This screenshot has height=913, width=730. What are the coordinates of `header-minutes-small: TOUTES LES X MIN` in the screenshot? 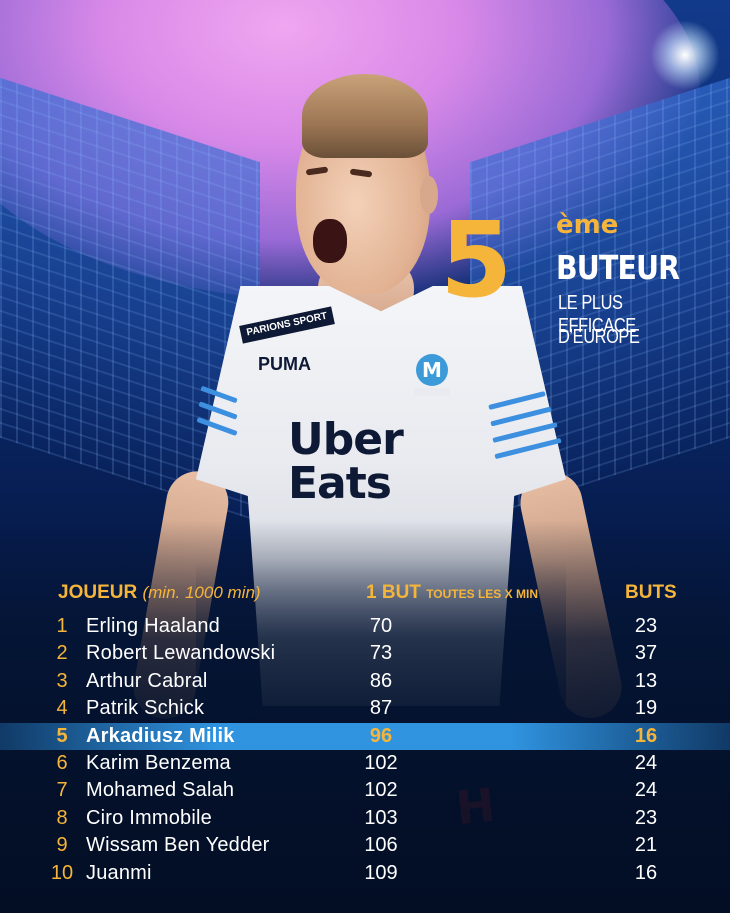 It's located at (482, 594).